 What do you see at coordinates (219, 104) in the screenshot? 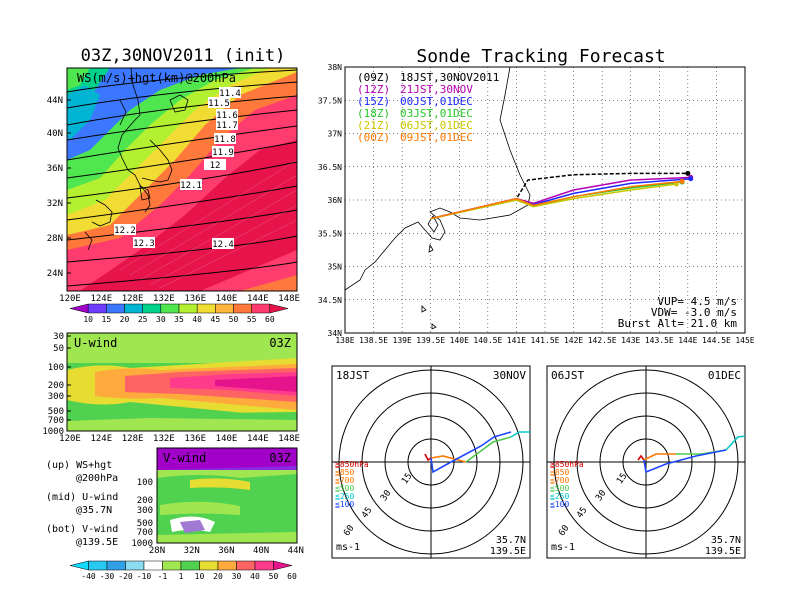
I see `contour-label: 11.5` at bounding box center [219, 104].